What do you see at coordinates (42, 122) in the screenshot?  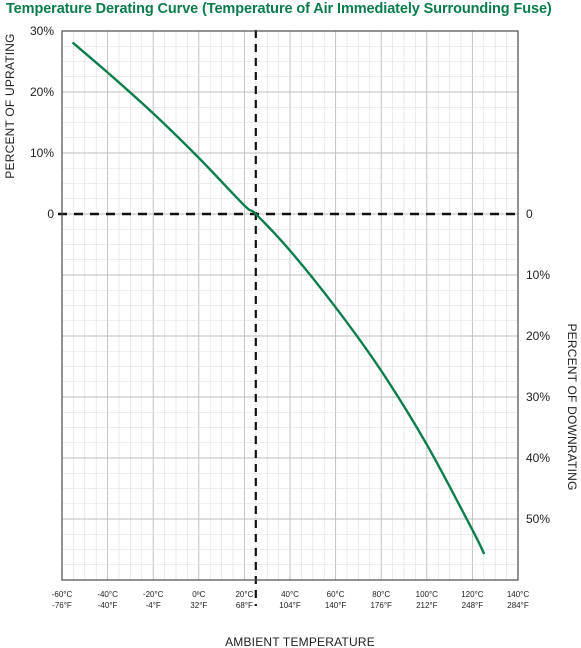 I see `left-axis-ticks: 30% 20% 10% 0` at bounding box center [42, 122].